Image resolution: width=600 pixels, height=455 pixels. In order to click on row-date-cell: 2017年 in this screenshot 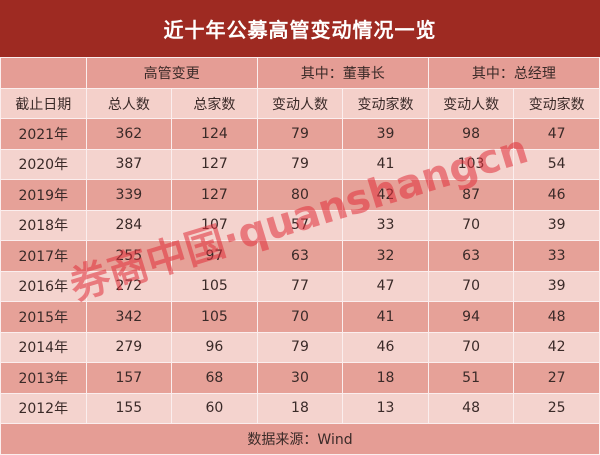, I will do `click(43, 256)`.